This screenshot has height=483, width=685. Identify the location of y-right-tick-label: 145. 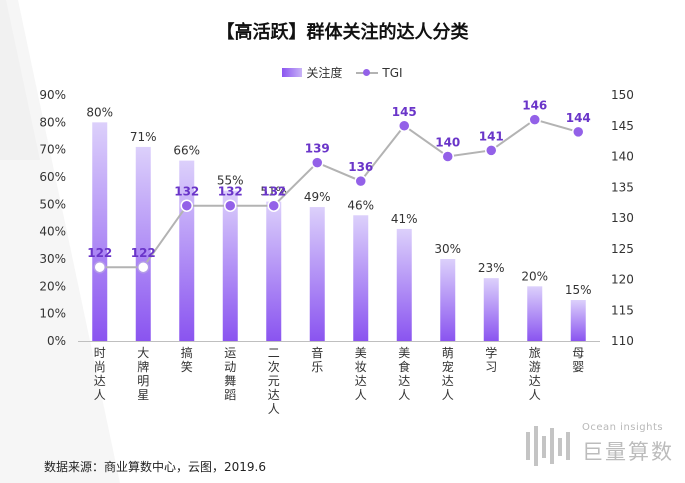
(622, 126).